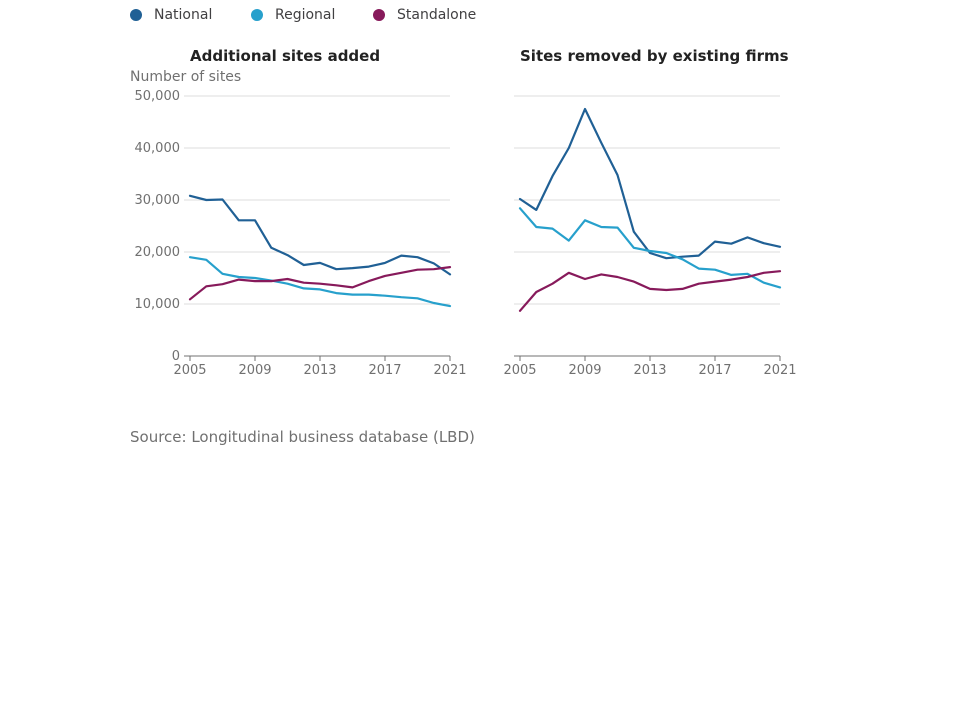  I want to click on y-tick-label: 50,000, so click(158, 96).